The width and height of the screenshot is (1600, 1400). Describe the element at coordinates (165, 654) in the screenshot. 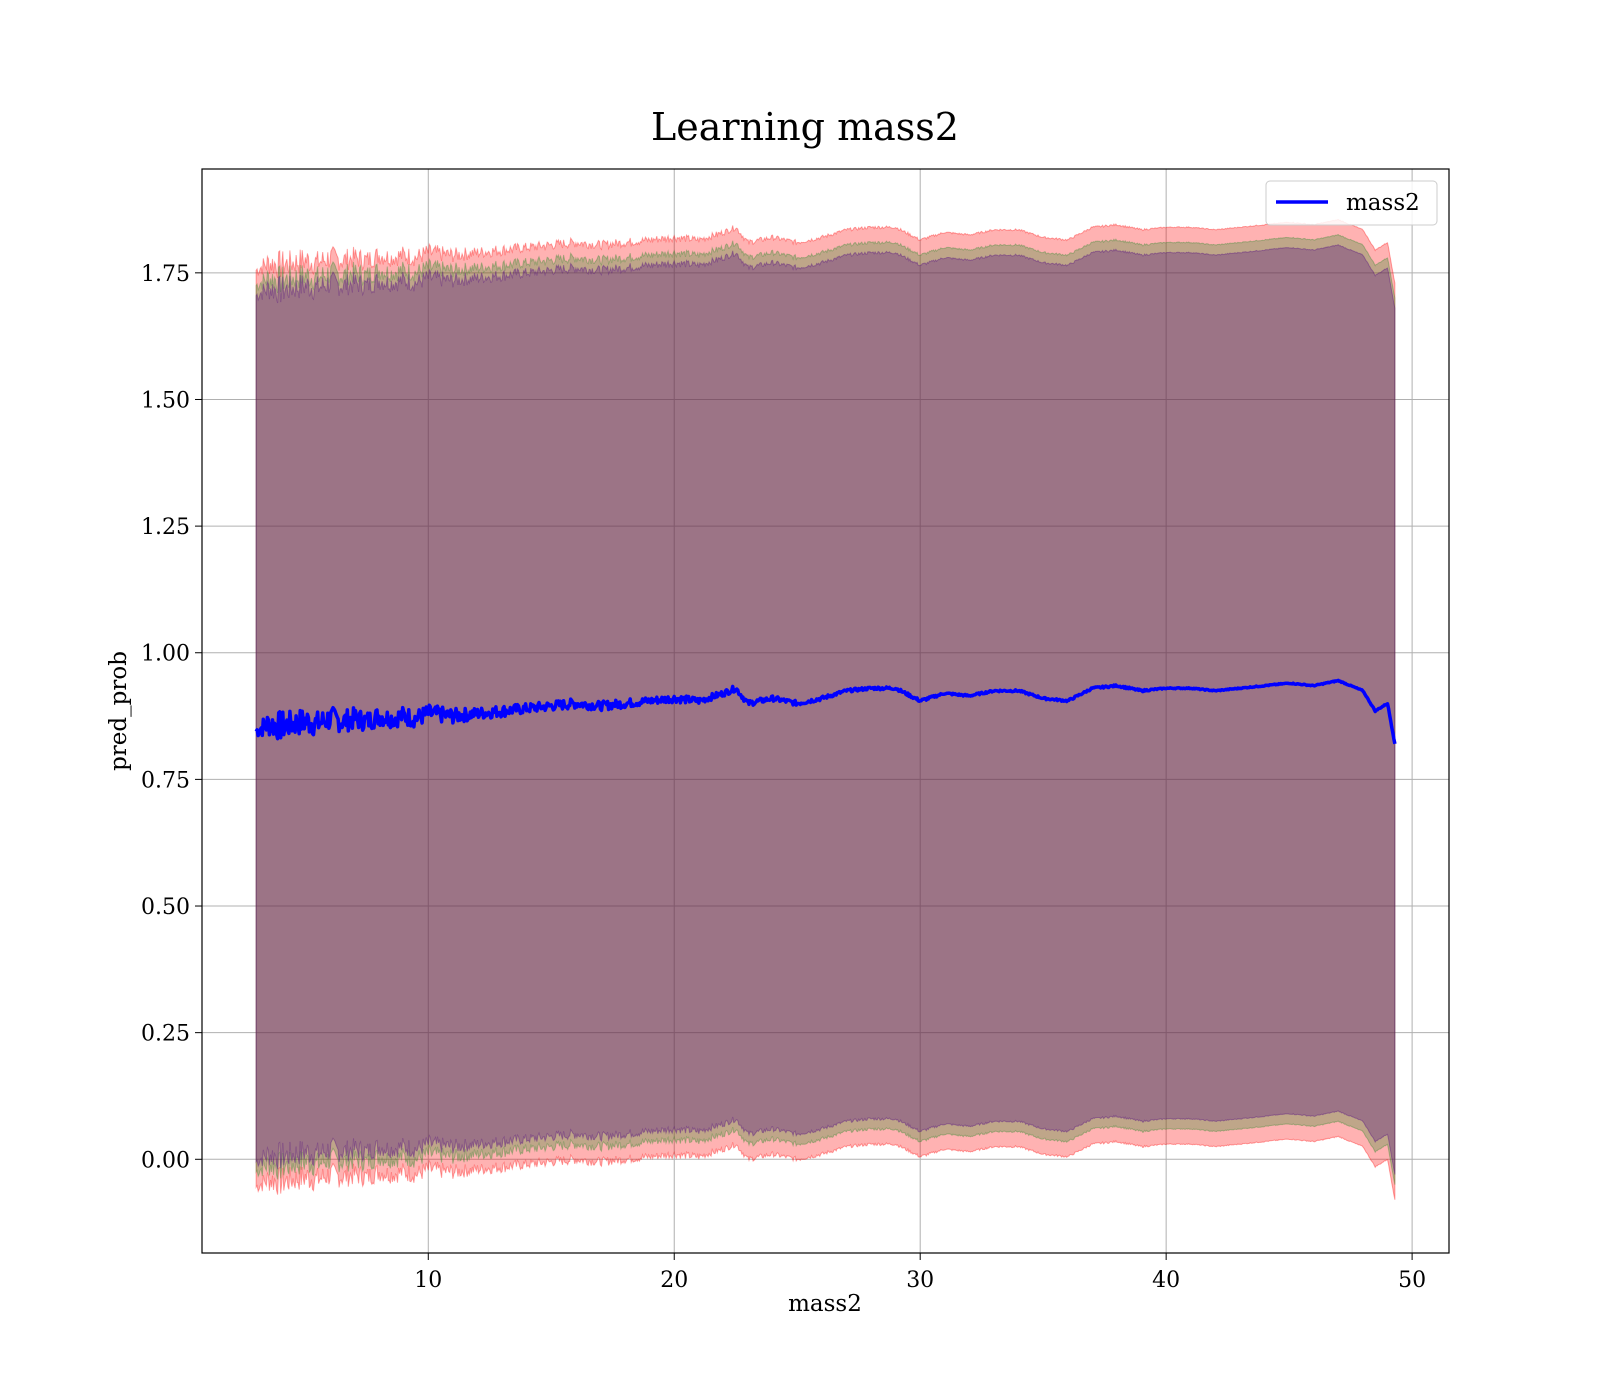

I see `y-tick-label: 1.00` at that location.